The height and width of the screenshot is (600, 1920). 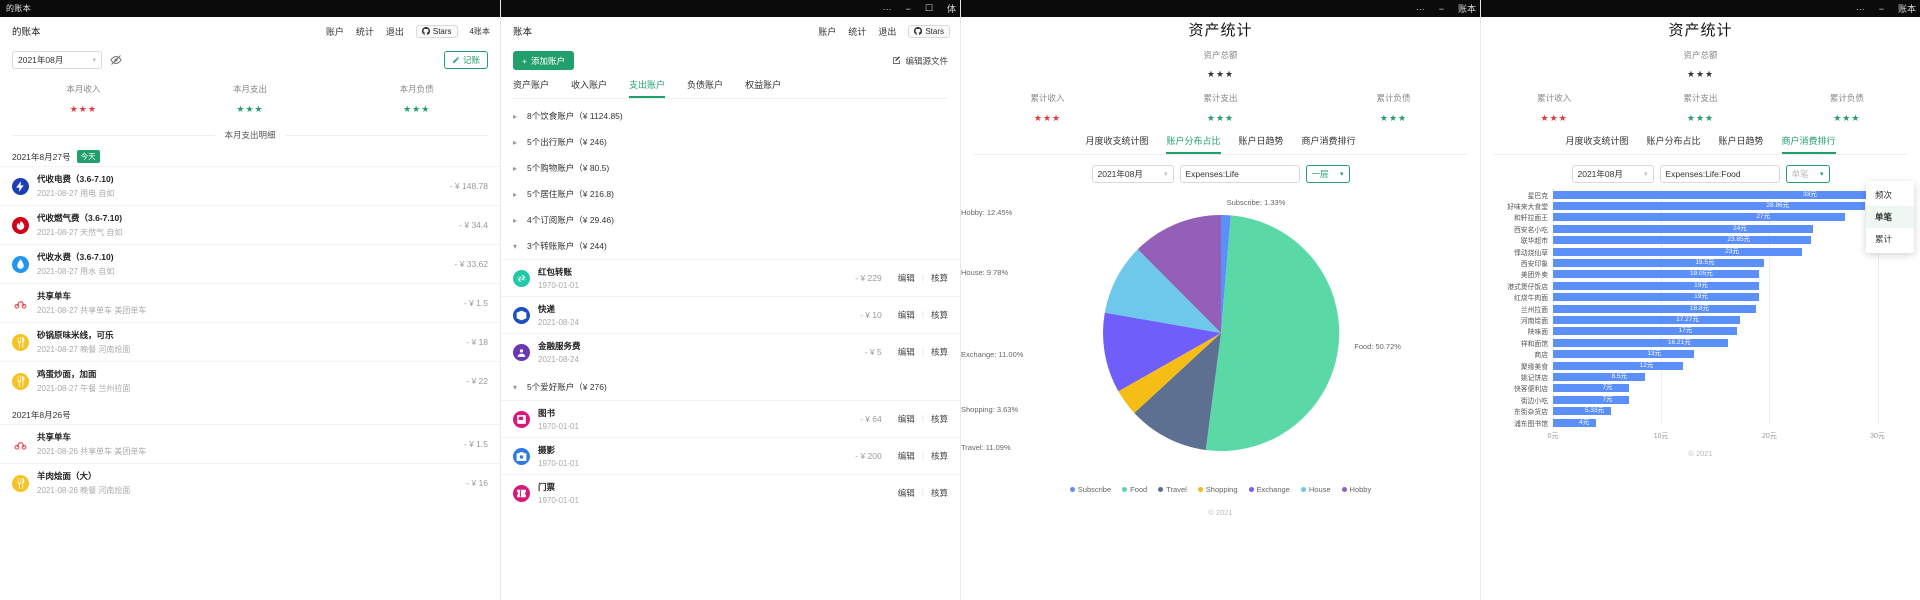 I want to click on bar-chart-row: 西安印象 19.5元, so click(x=1700, y=262).